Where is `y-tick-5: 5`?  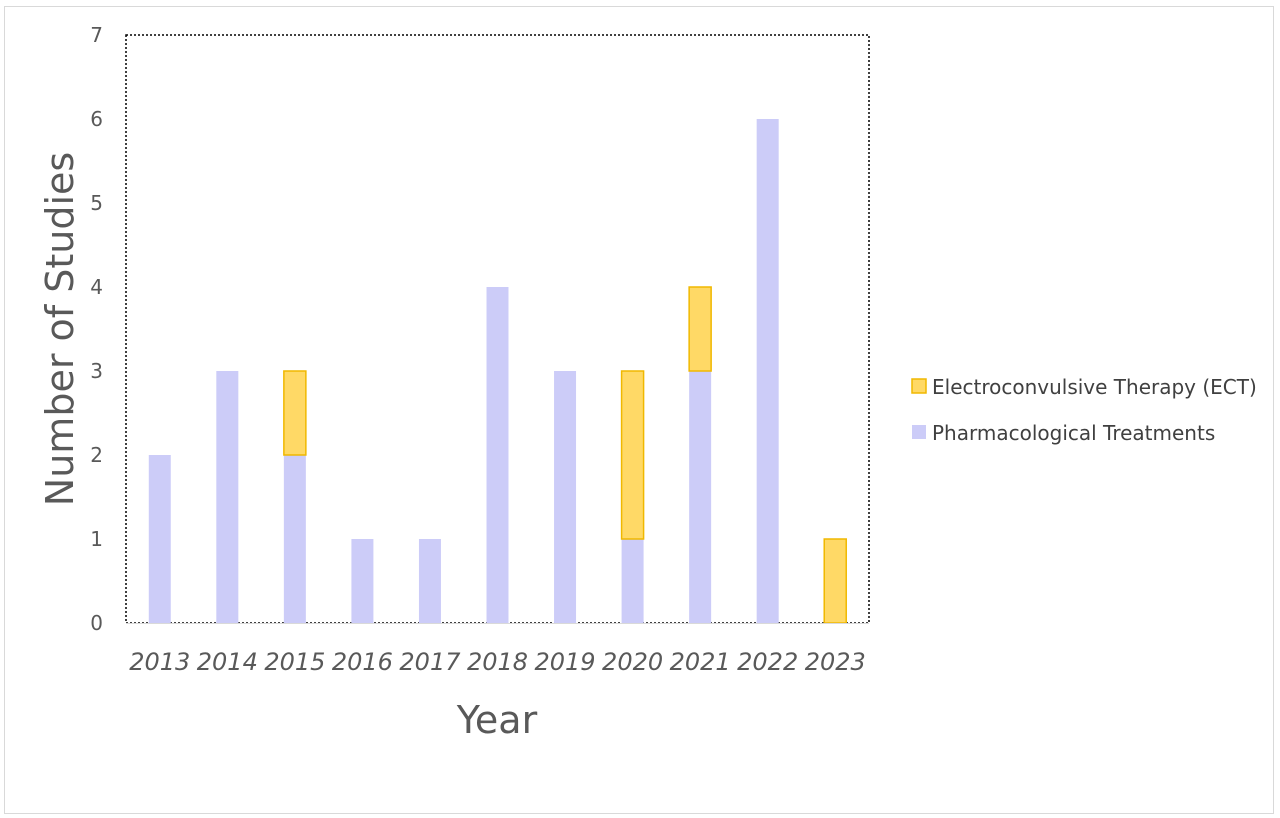 y-tick-5: 5 is located at coordinates (96, 203).